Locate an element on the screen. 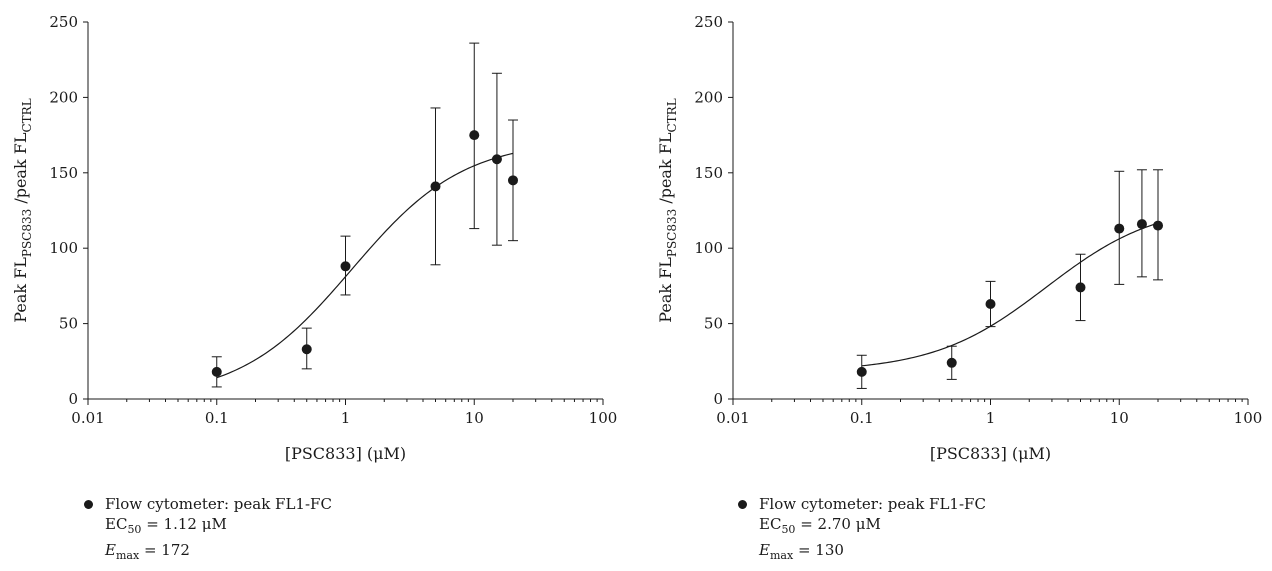 This screenshot has height=571, width=1272. legend-emax: Emax = 172 is located at coordinates (208, 553).